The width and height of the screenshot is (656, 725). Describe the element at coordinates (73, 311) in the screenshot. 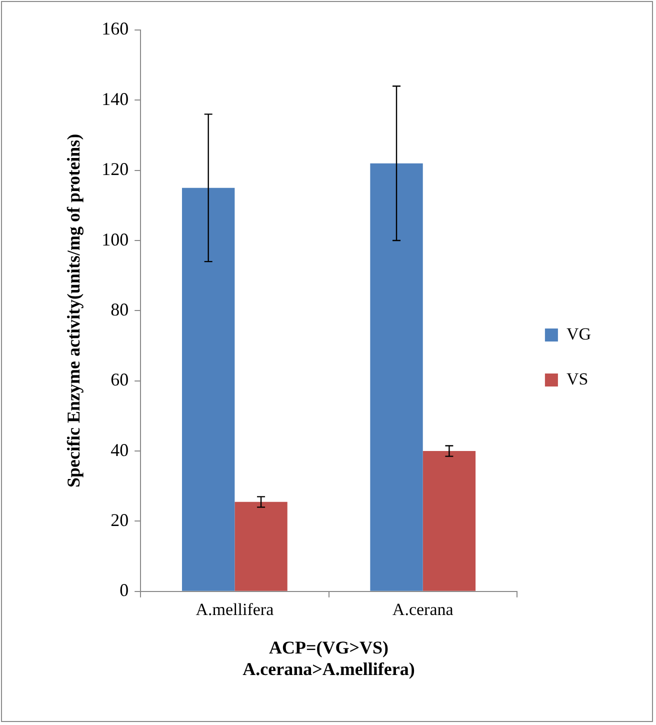

I see `y-axis-title: Specific Enzyme activity(units/mg of proteins)` at that location.